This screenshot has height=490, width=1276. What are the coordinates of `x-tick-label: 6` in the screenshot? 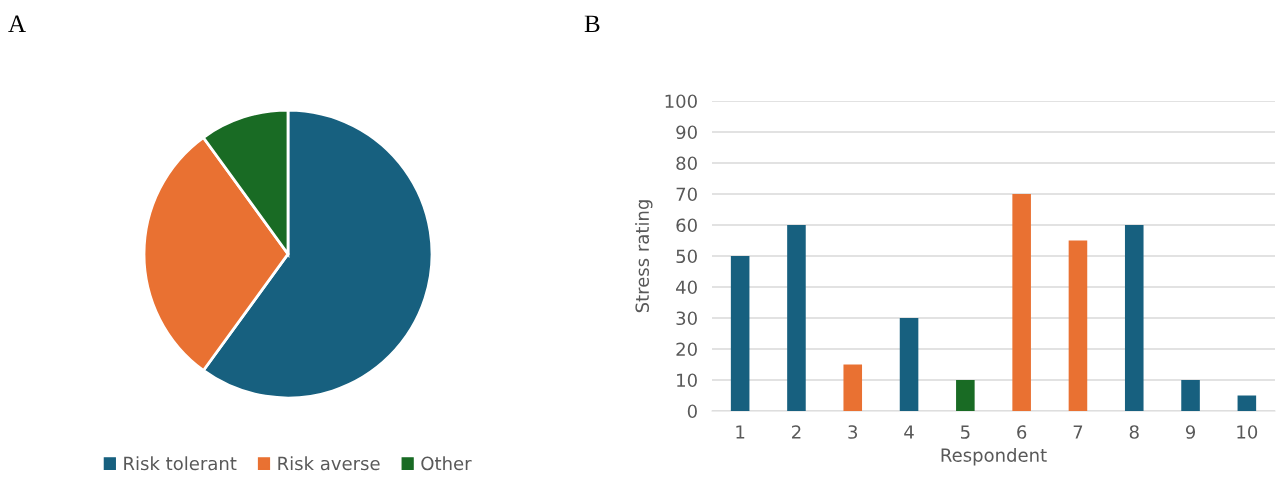 It's located at (1022, 432).